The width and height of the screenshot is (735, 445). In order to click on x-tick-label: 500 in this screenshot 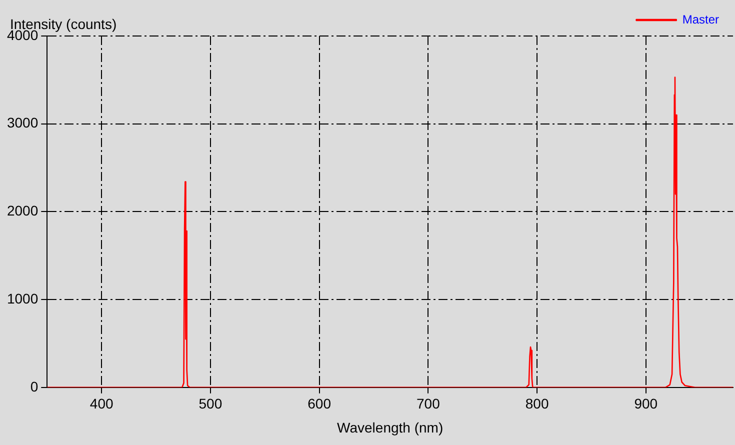, I will do `click(210, 404)`.